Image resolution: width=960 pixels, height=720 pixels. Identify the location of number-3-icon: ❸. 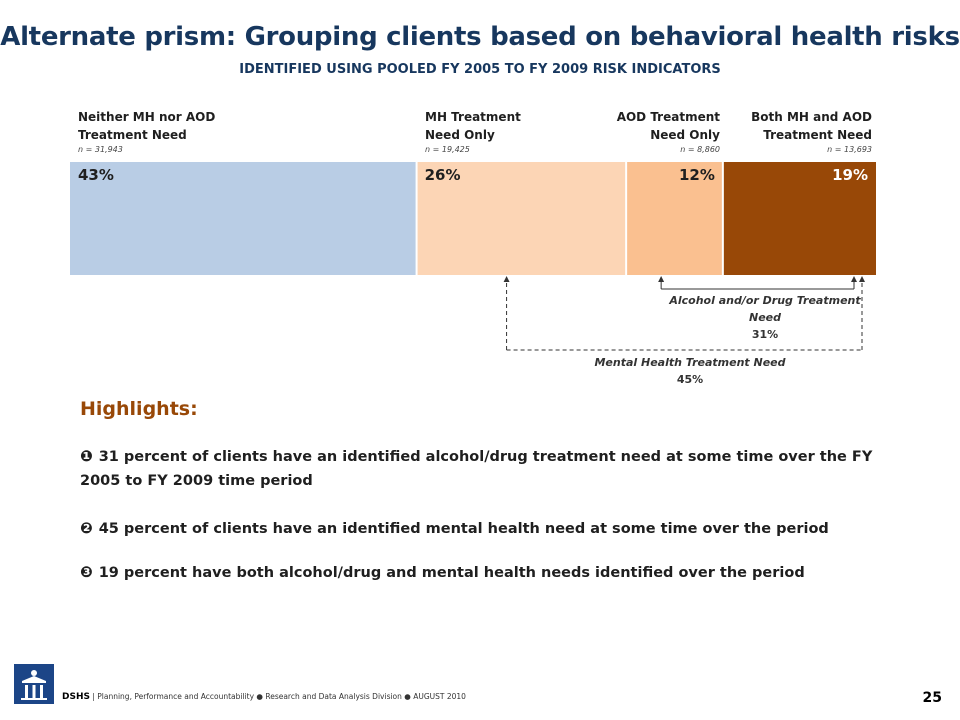
(86, 572).